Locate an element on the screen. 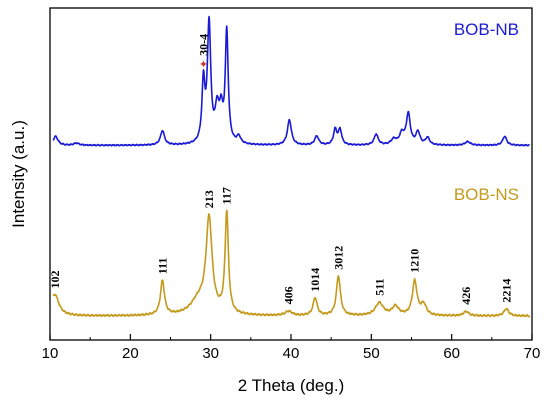  x-tick-label: 70 is located at coordinates (532, 353).